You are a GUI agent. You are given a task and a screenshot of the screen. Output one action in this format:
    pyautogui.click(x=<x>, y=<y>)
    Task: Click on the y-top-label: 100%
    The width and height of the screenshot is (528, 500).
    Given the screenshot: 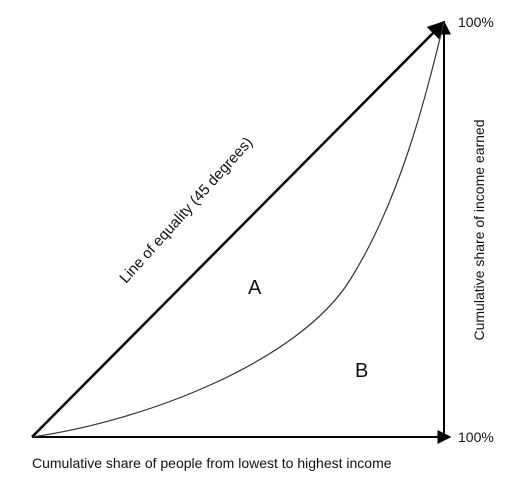 What is the action you would take?
    pyautogui.click(x=476, y=22)
    